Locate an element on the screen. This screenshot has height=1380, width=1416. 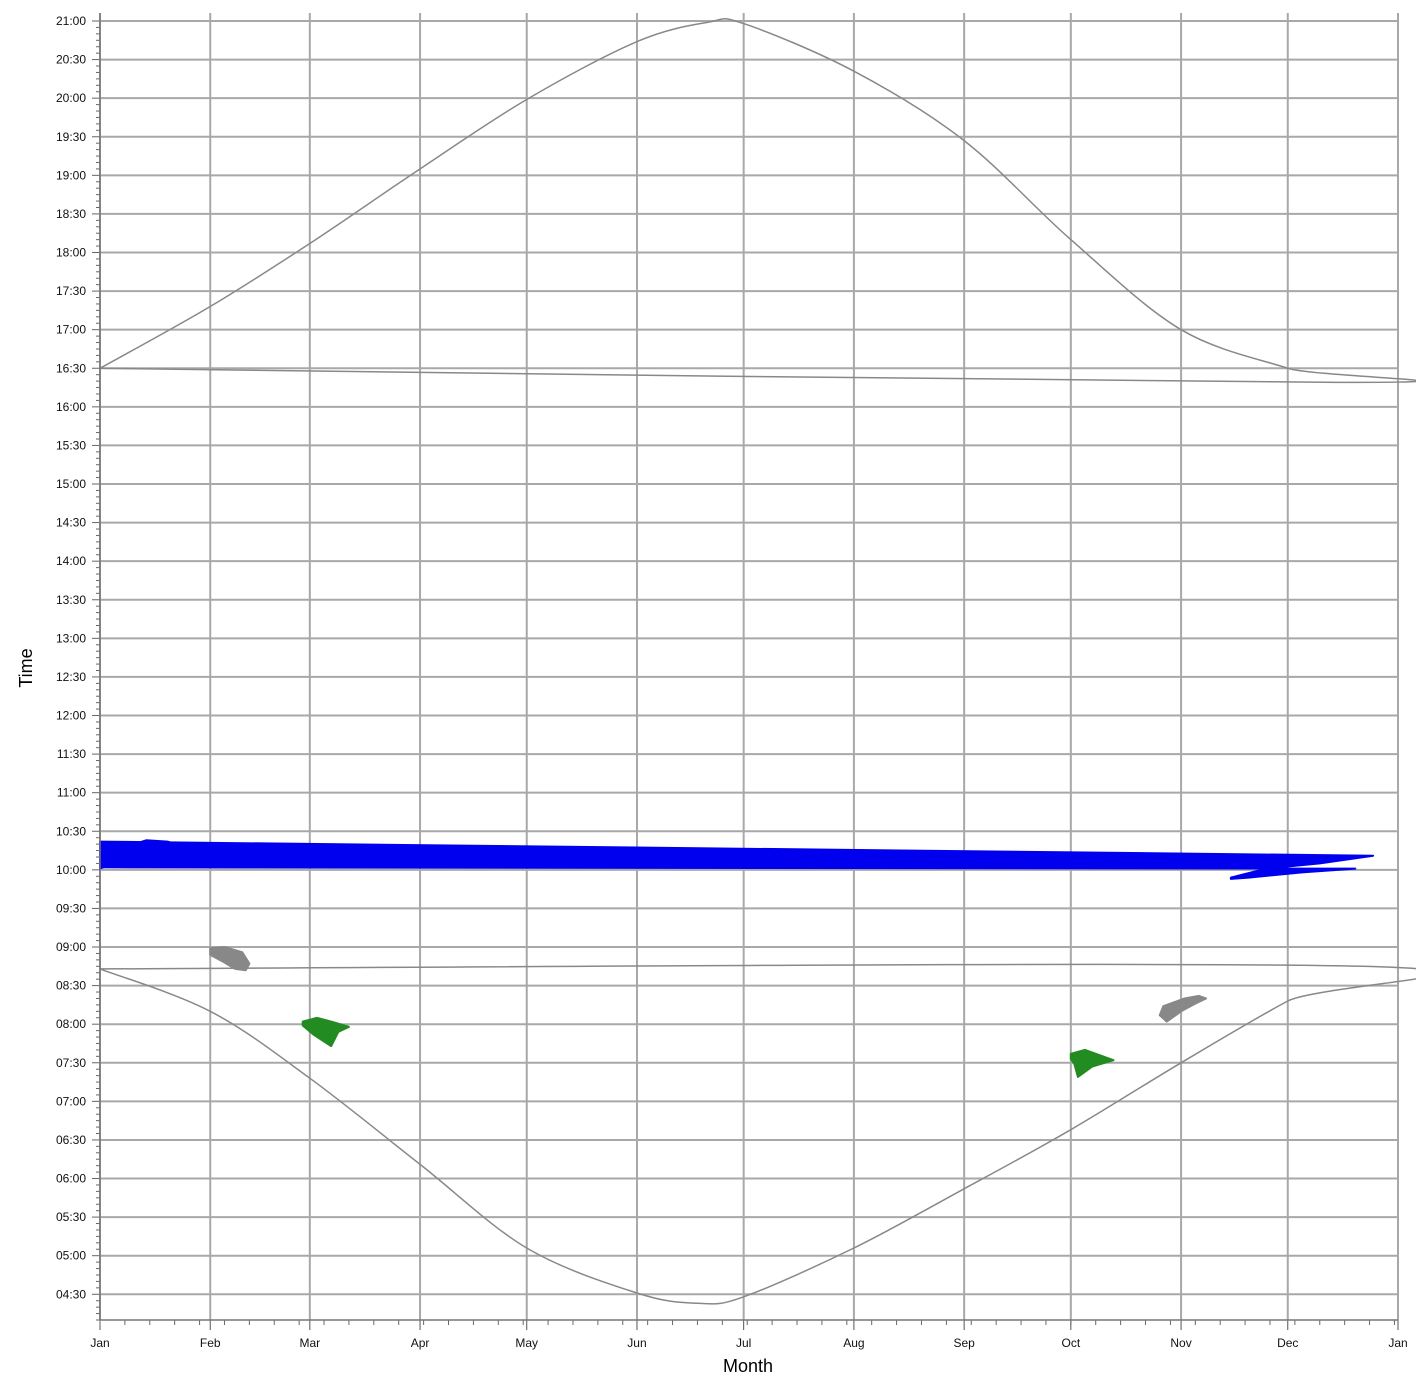
y-tick-label: 16:00 is located at coordinates (71, 407).